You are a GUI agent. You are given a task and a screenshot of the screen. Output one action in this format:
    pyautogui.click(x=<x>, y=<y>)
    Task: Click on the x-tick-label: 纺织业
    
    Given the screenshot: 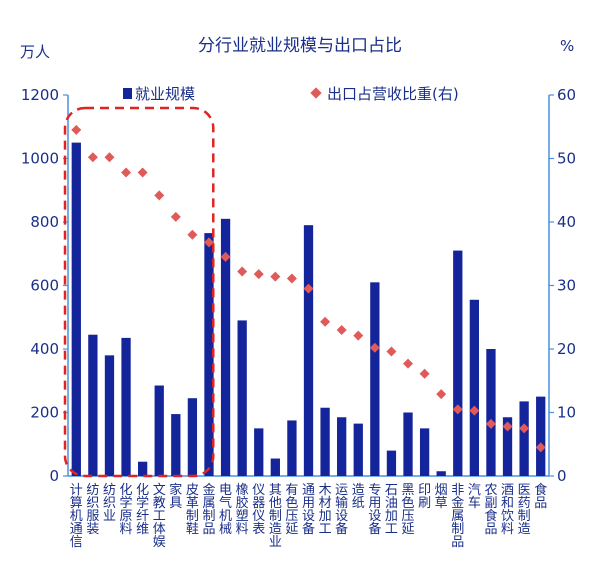 What is the action you would take?
    pyautogui.click(x=109, y=503)
    